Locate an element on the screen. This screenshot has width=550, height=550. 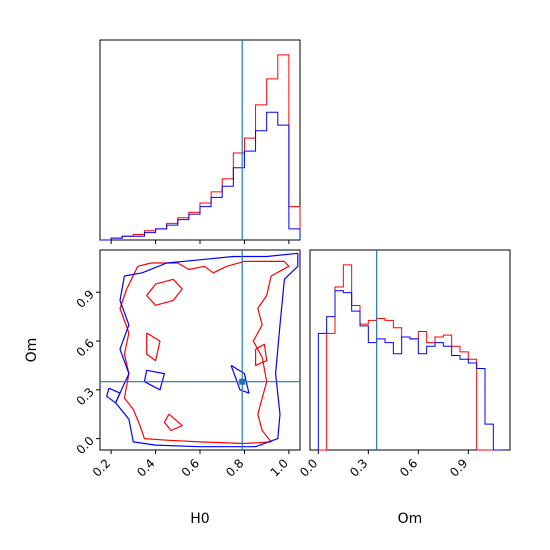
contour-truth-lines is located at coordinates (200, 350).